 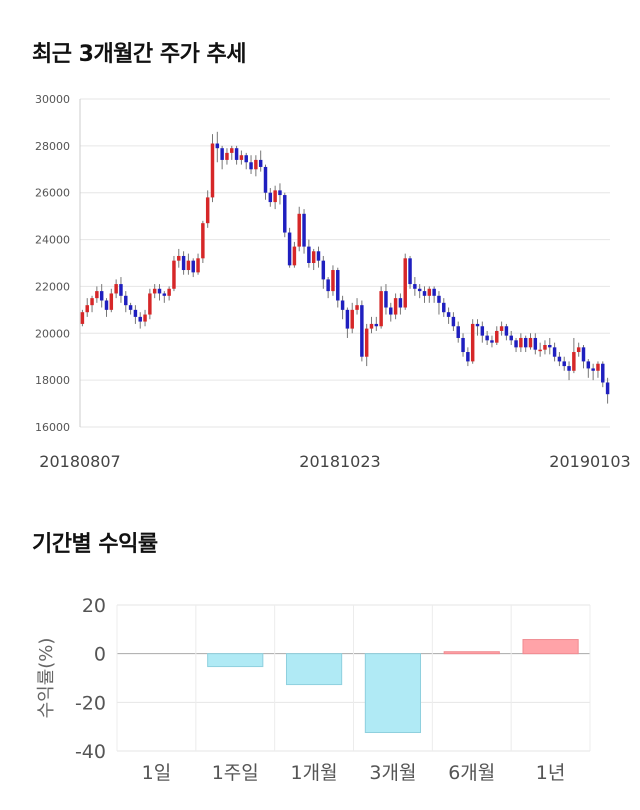 I want to click on y-tick-label: 28000, so click(x=52, y=146).